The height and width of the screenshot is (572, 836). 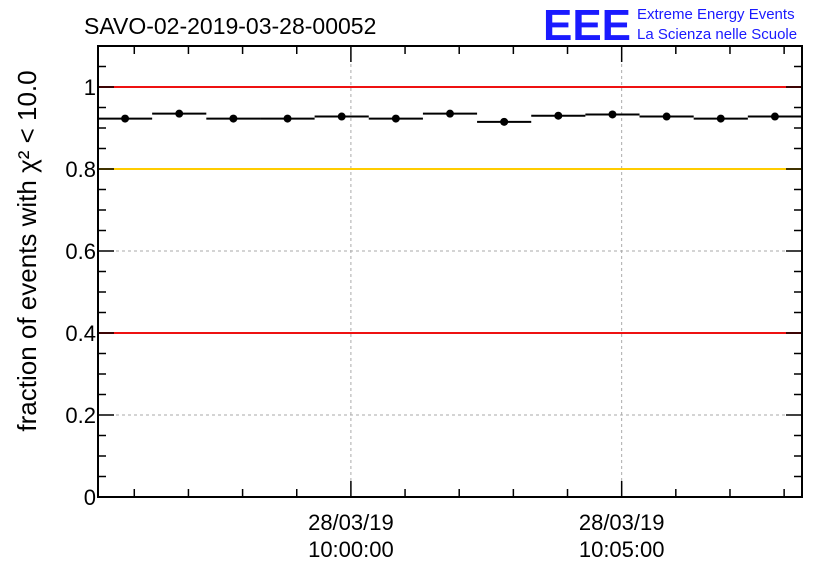 What do you see at coordinates (80, 333) in the screenshot?
I see `y-tick-label: 0.4` at bounding box center [80, 333].